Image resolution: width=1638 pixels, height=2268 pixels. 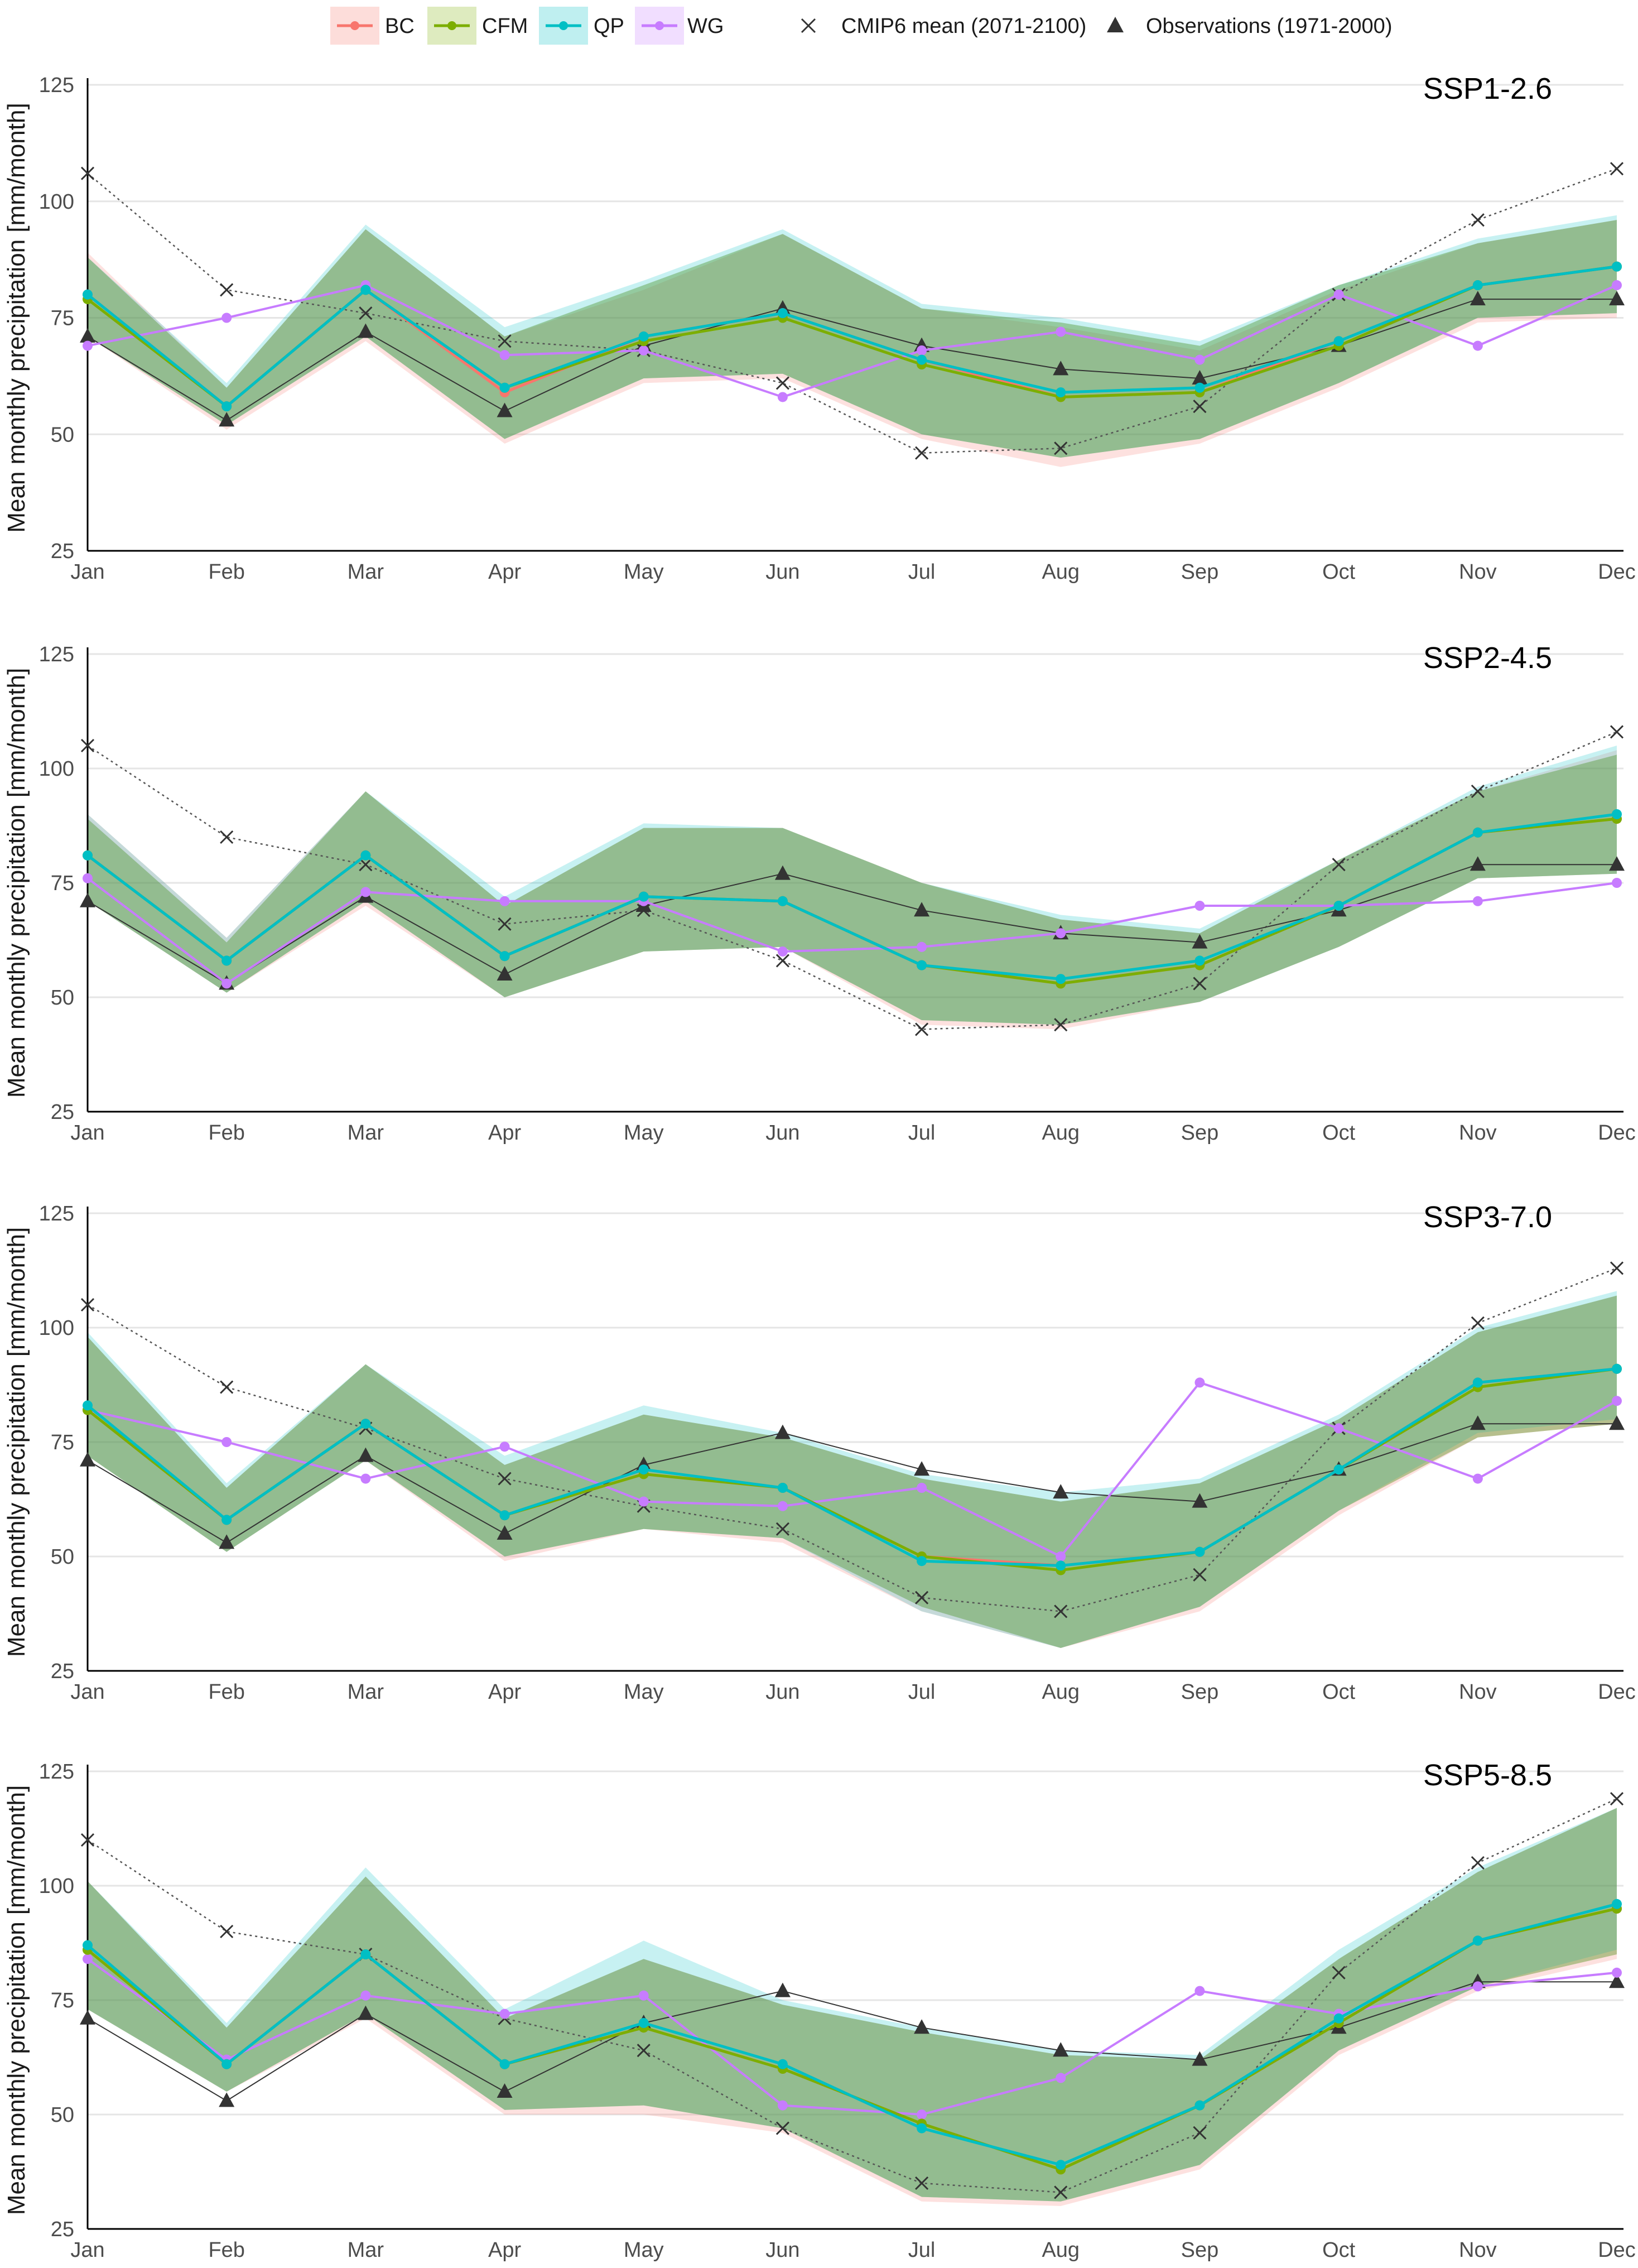 I want to click on y-tick-label: 50, so click(x=62, y=2115).